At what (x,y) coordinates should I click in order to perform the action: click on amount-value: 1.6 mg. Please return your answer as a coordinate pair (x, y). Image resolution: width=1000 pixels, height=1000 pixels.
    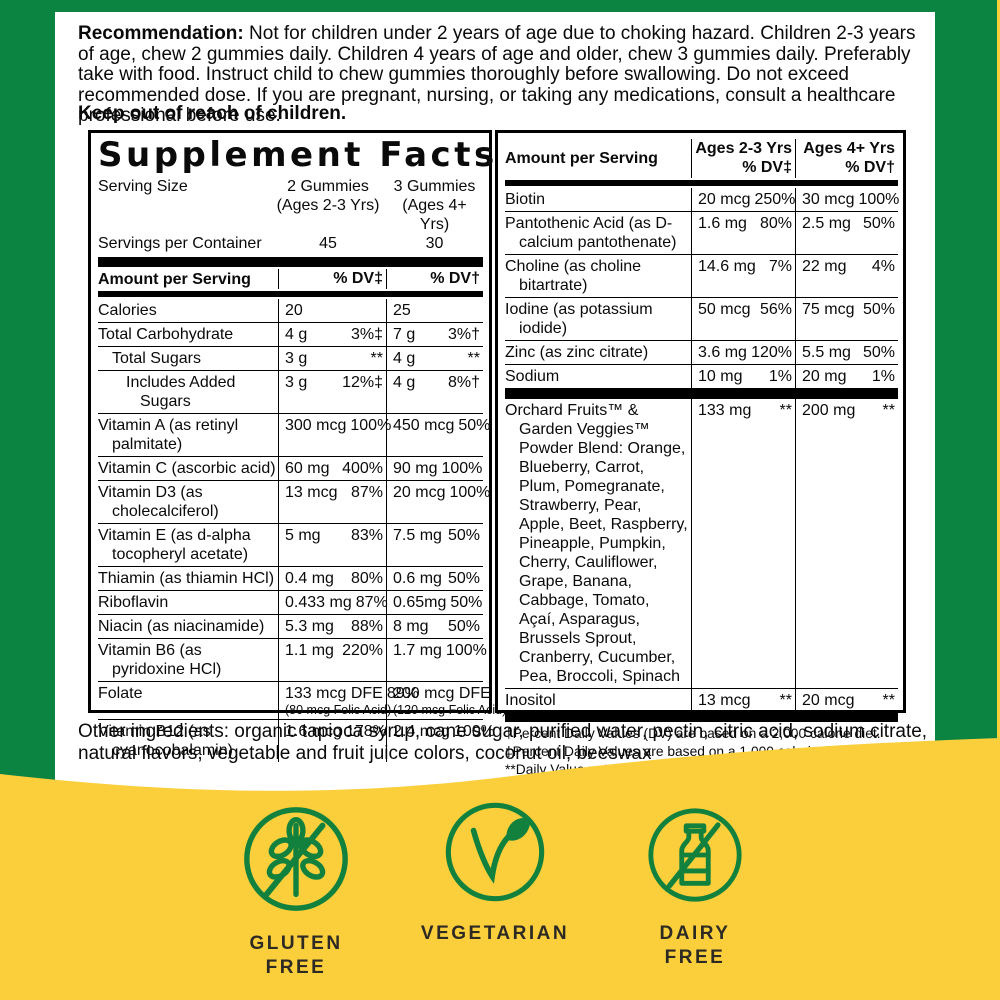
    Looking at the image, I should click on (722, 223).